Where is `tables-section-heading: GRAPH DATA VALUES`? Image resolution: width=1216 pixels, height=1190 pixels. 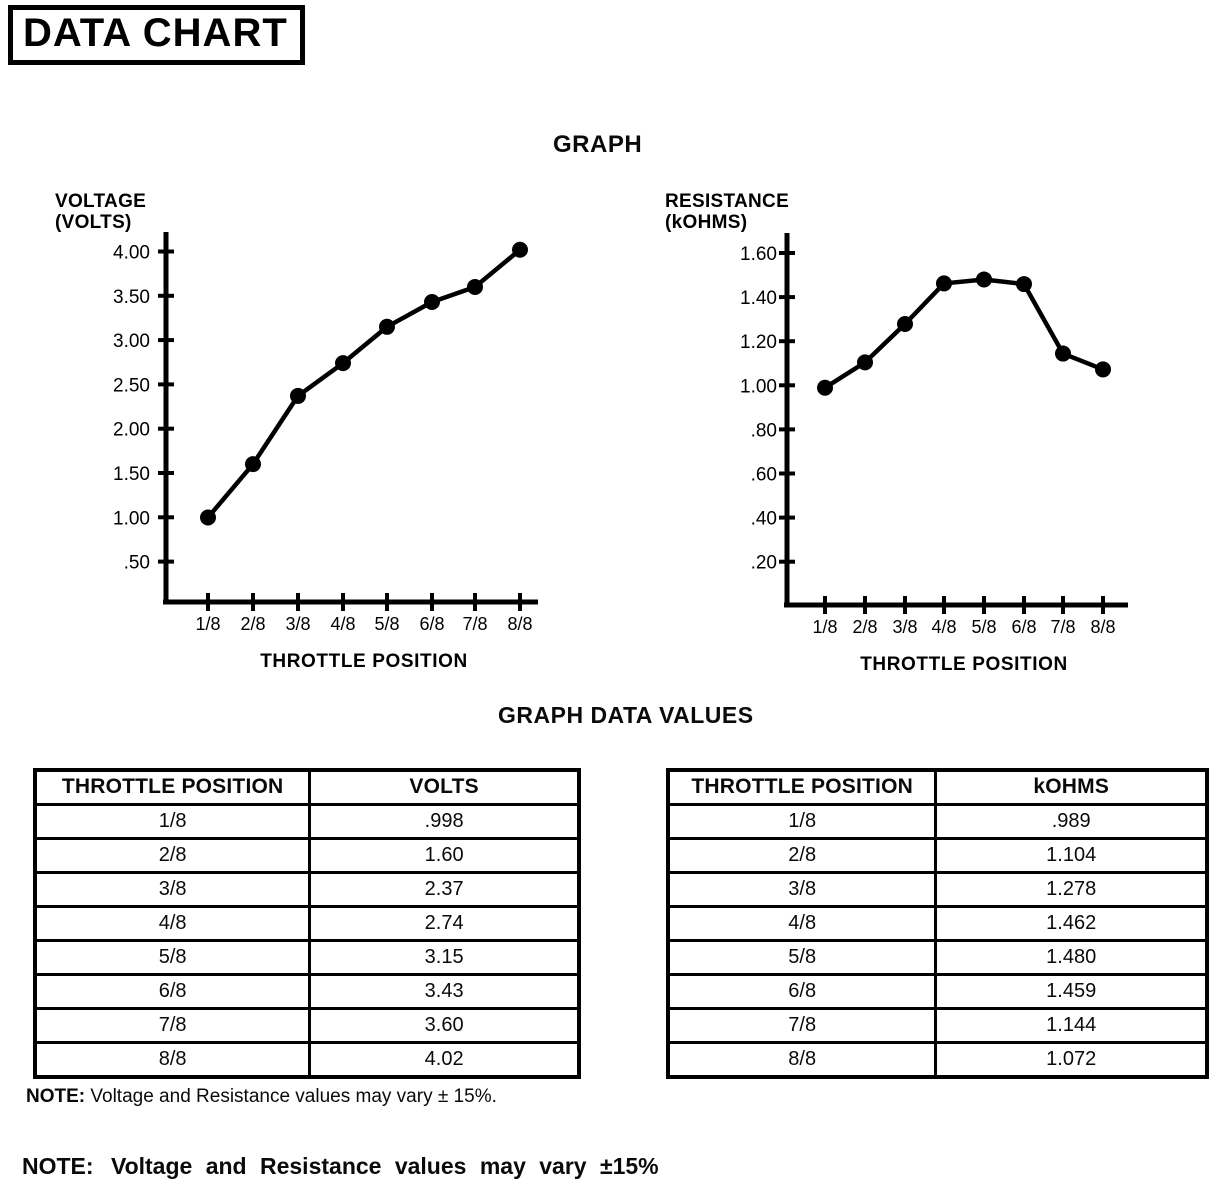
tables-section-heading: GRAPH DATA VALUES is located at coordinates (626, 715).